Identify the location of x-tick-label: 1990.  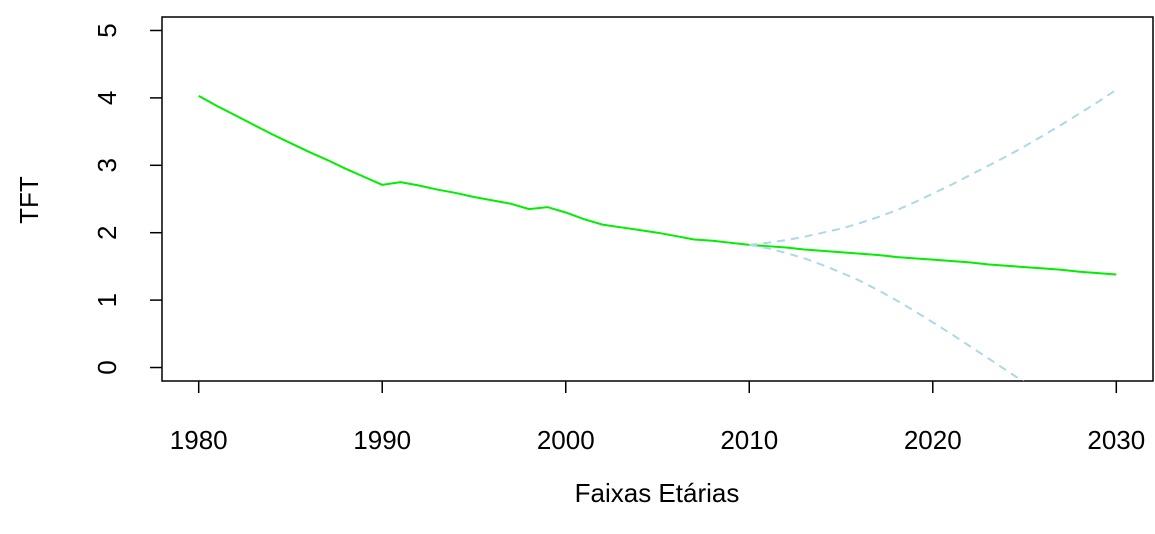
(382, 440).